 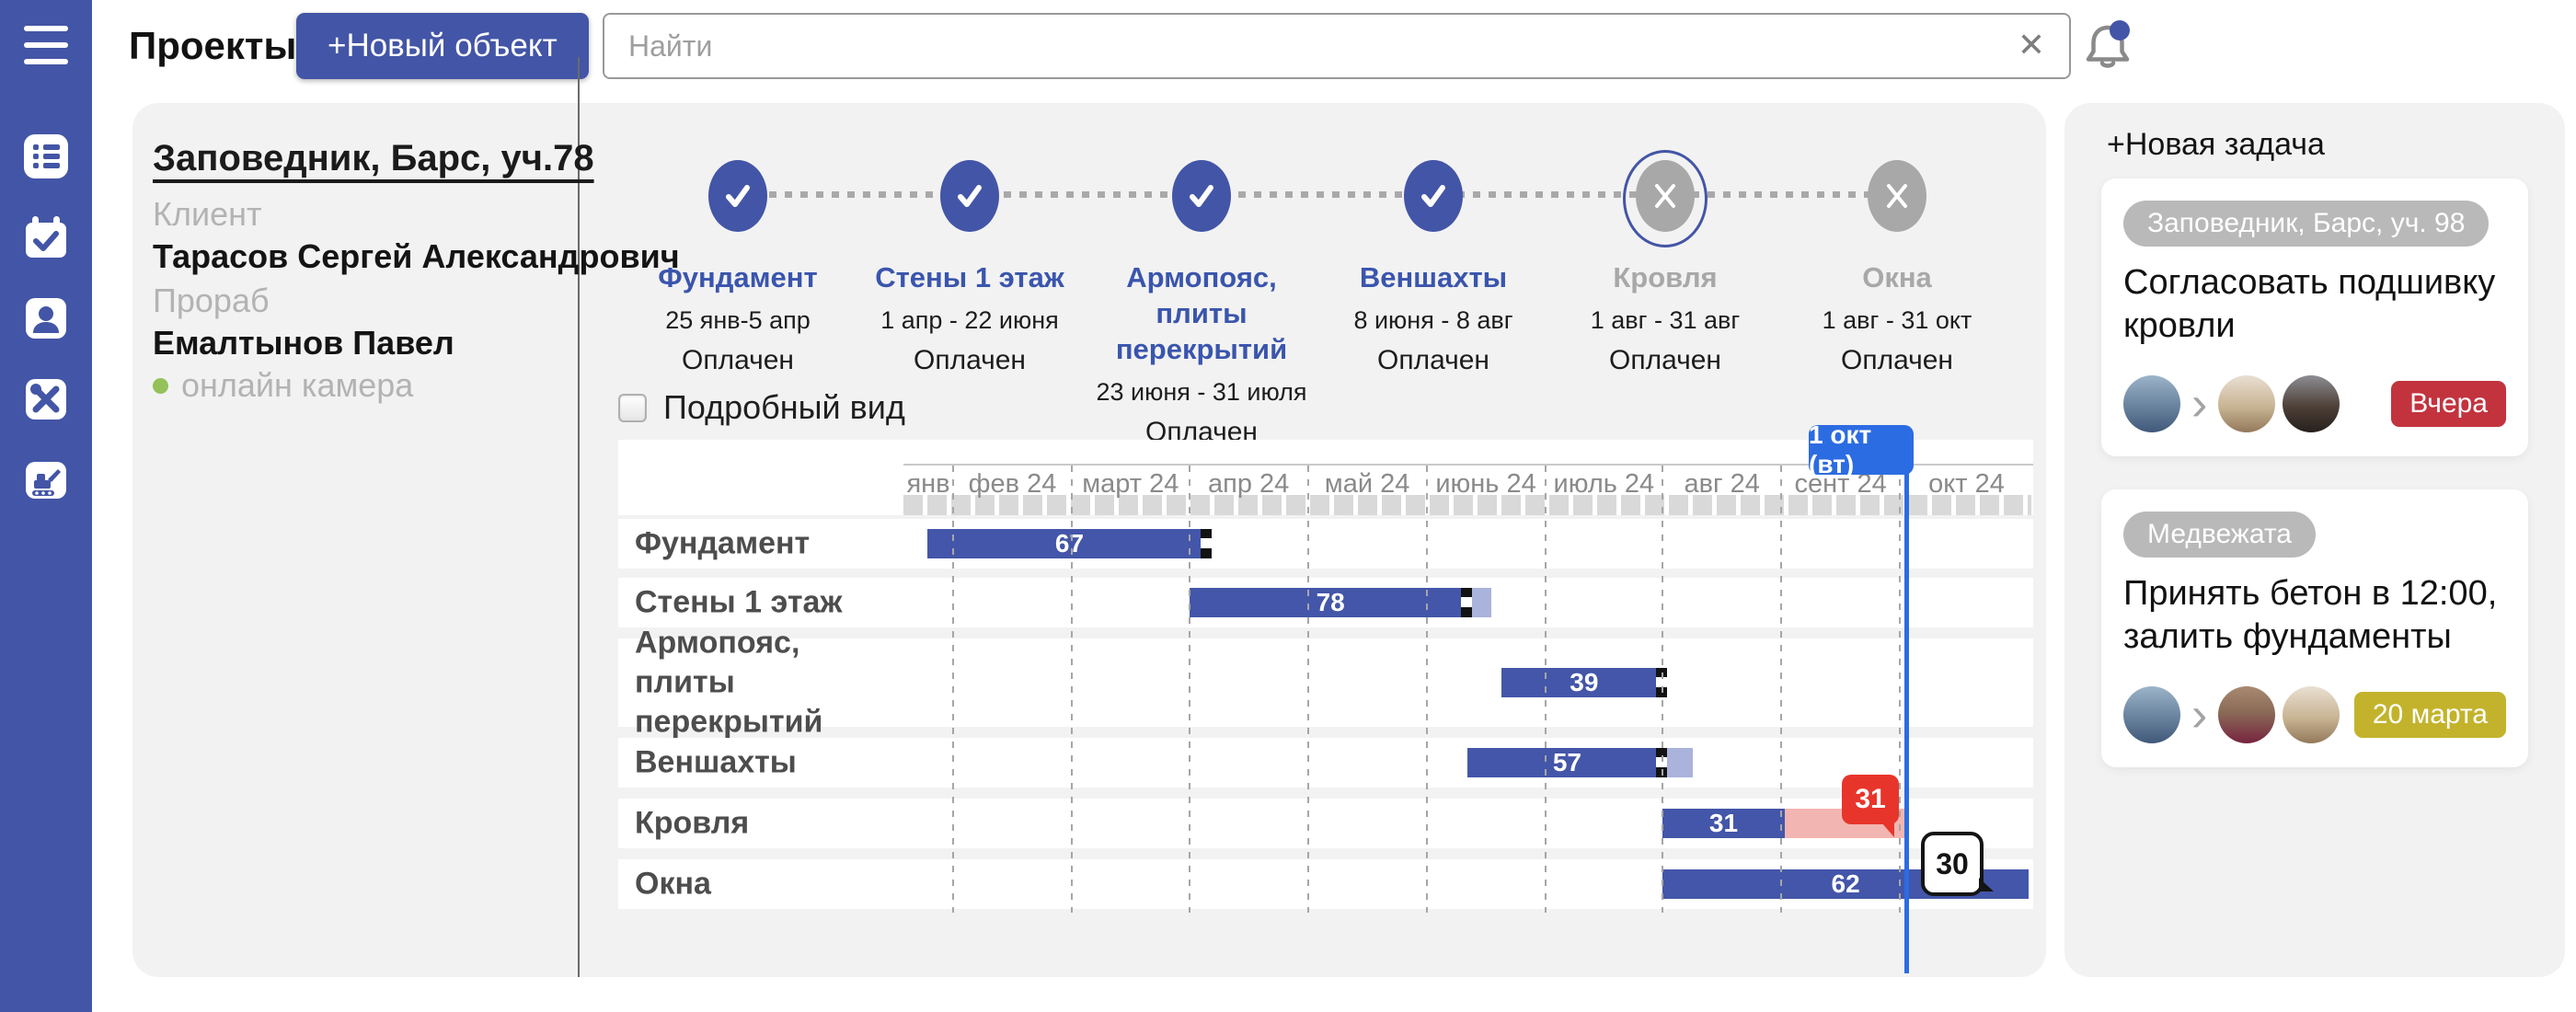 What do you see at coordinates (738, 304) in the screenshot?
I see `stage-step-1: Фундамент 25 янв-5 апр Оплачен` at bounding box center [738, 304].